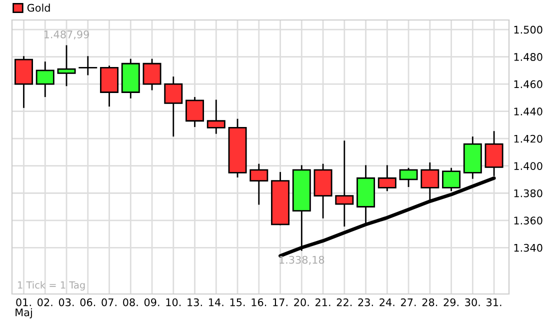 This screenshot has height=322, width=559. I want to click on x-tick-label: 10., so click(173, 302).